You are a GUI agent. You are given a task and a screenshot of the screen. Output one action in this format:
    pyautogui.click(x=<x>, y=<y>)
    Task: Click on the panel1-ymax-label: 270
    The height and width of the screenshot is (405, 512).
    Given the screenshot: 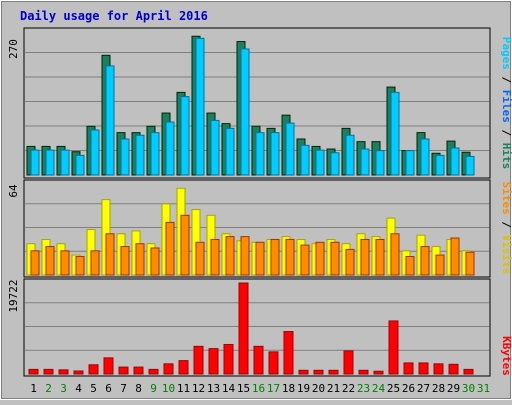 What is the action you would take?
    pyautogui.click(x=13, y=49)
    